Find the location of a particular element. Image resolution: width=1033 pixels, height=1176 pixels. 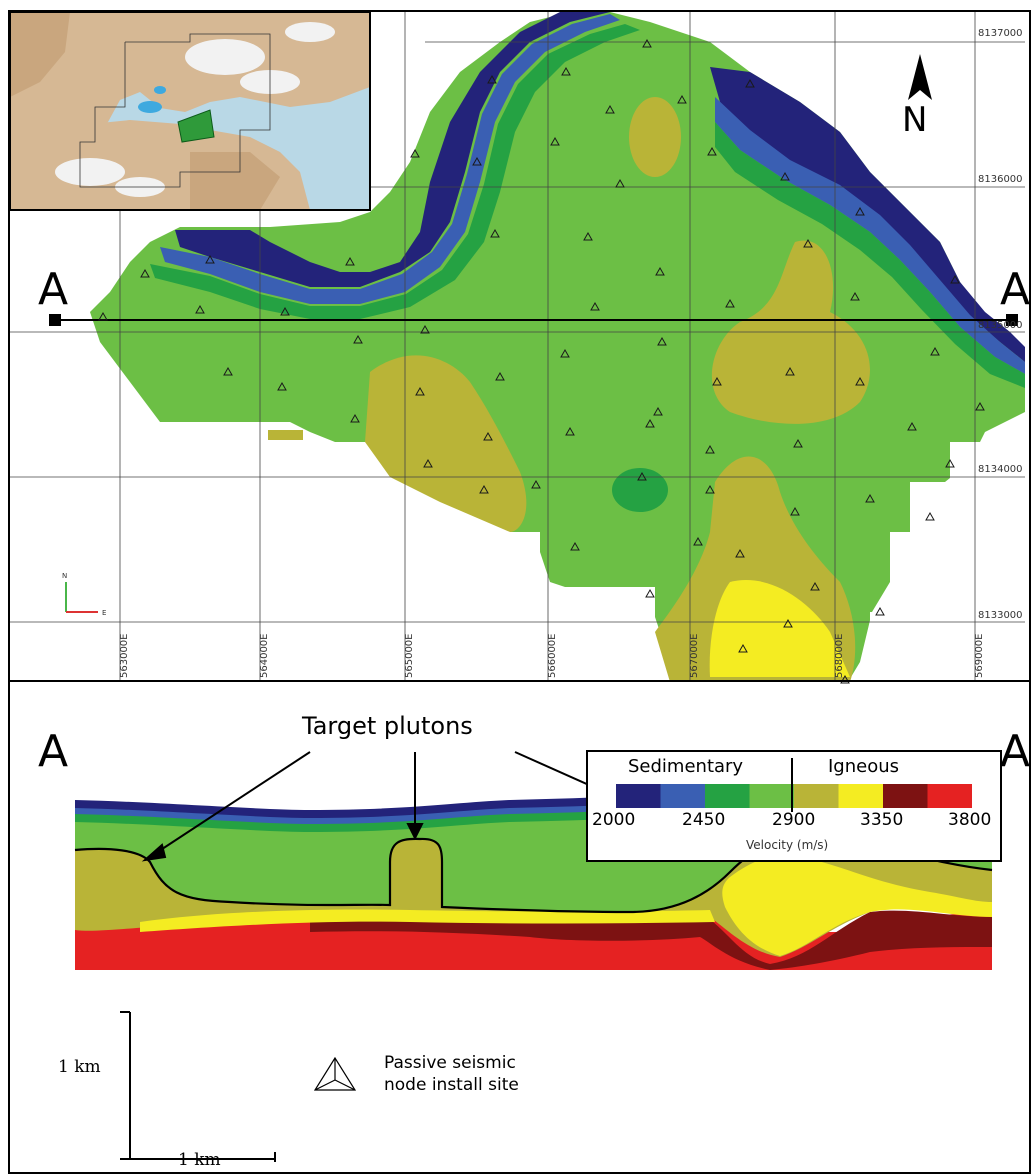

node-legend-line1: Passive seismic is located at coordinates (450, 1063).